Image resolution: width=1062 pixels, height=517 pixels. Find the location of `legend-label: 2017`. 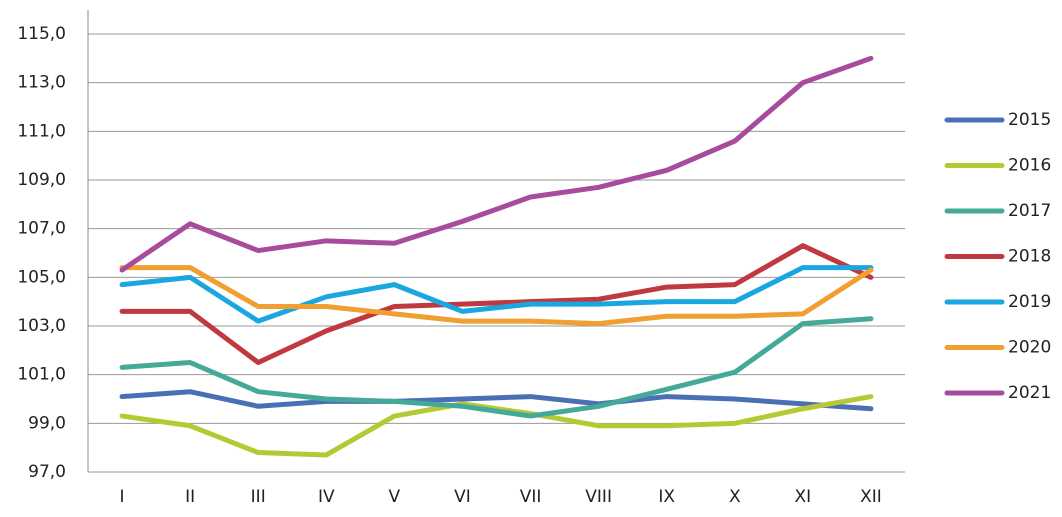

legend-label: 2017 is located at coordinates (1029, 211).